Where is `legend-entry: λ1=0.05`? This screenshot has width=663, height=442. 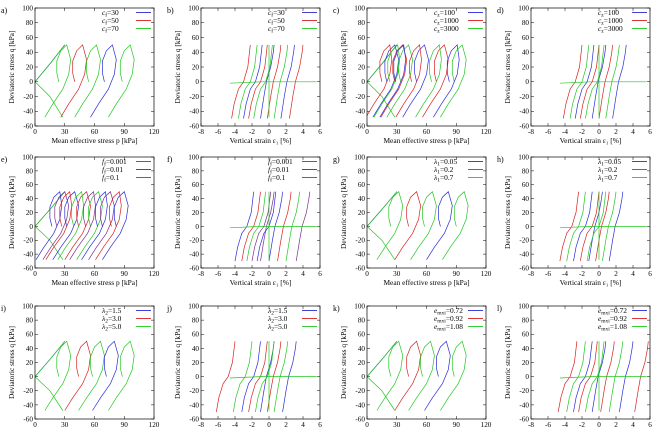 legend-entry: λ1=0.05 is located at coordinates (445, 162).